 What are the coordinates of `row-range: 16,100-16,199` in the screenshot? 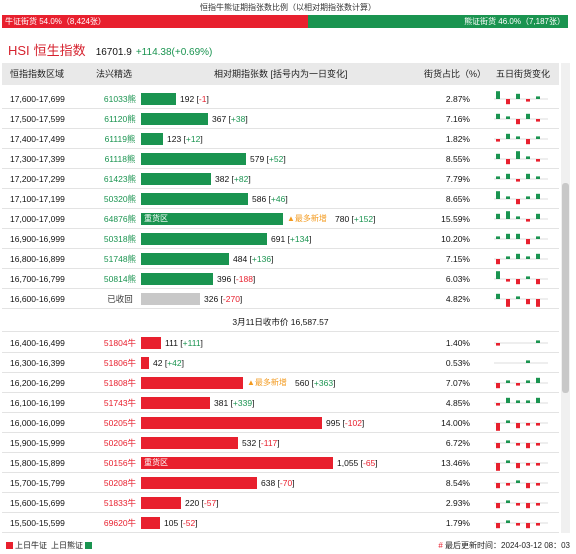 It's located at (37, 403).